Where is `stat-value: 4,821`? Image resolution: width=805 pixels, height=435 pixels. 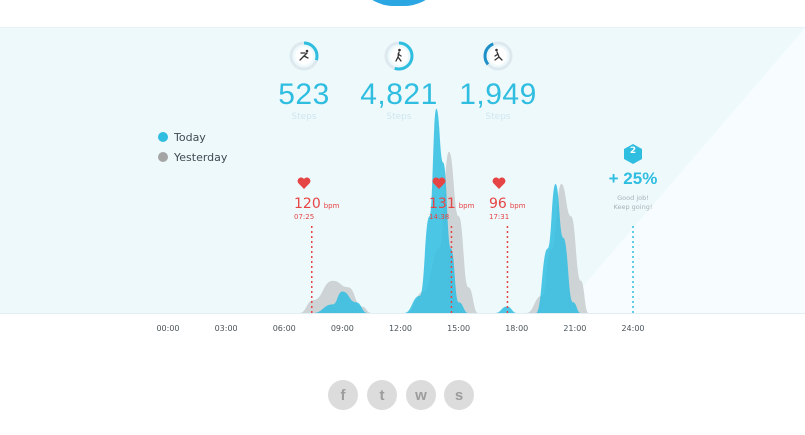
stat-value: 4,821 is located at coordinates (399, 94).